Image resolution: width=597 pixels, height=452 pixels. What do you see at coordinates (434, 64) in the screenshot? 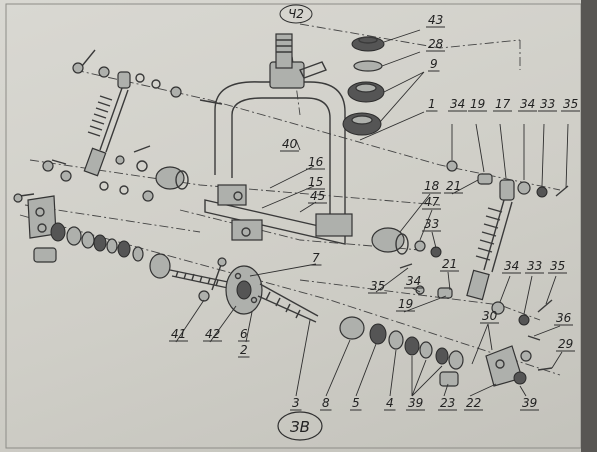
I see `callout-c9: 9` at bounding box center [434, 64].